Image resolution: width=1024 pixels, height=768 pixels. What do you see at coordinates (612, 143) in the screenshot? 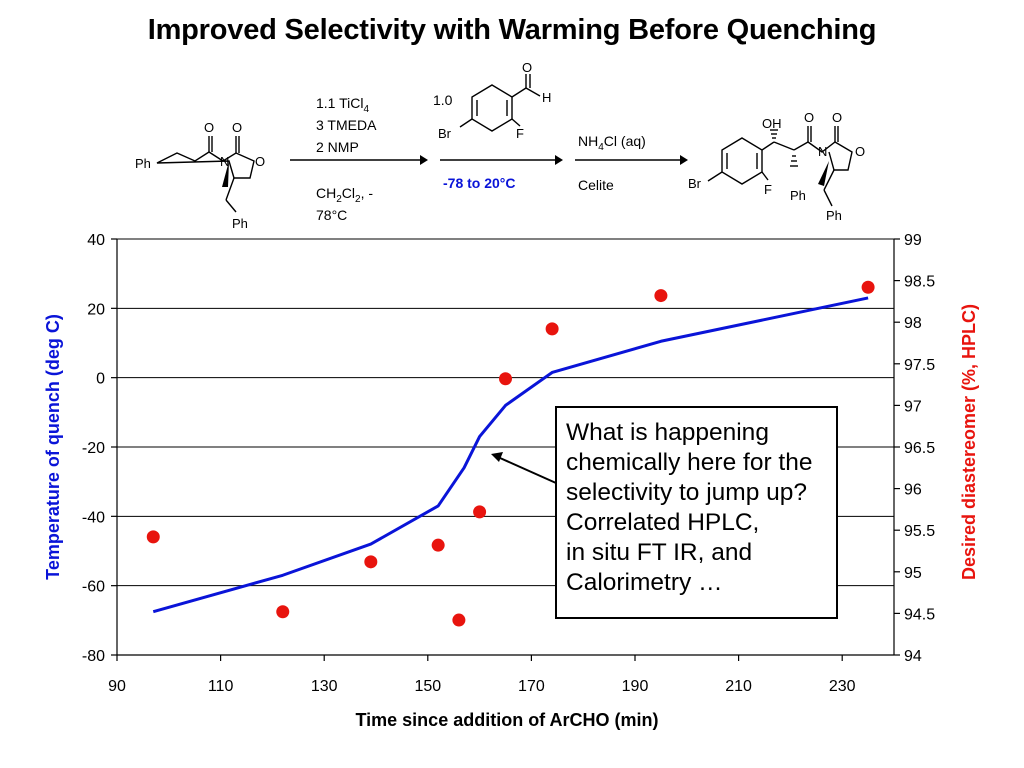
I see `quench-reagent: NH4Cl (aq)` at bounding box center [612, 143].